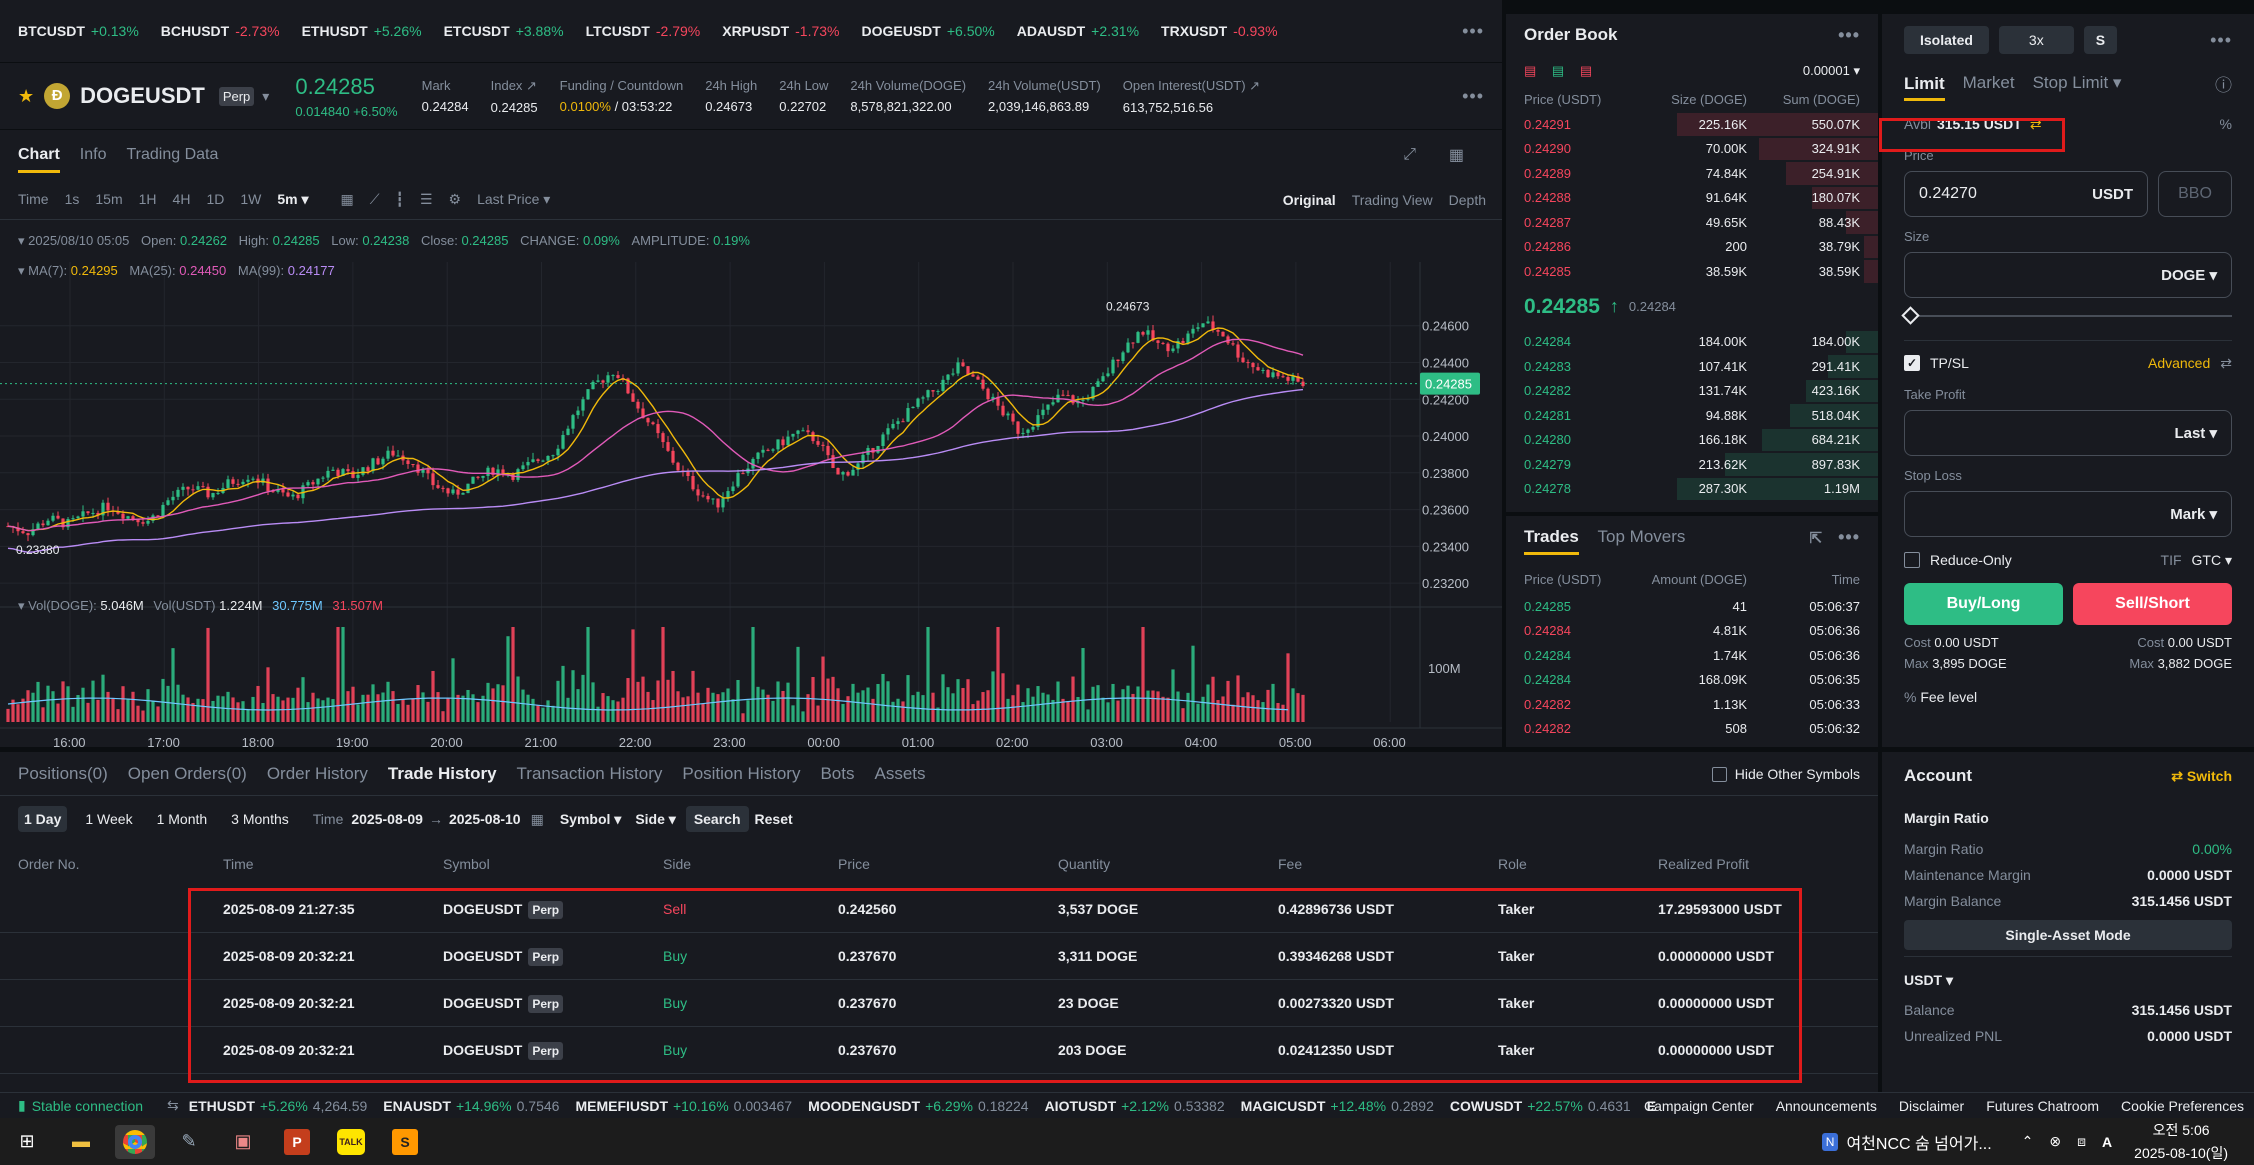 The width and height of the screenshot is (2254, 1165). What do you see at coordinates (1135, 1106) in the screenshot?
I see `status-ticker-item: AIOTUSDT +2.12% 0.53382` at bounding box center [1135, 1106].